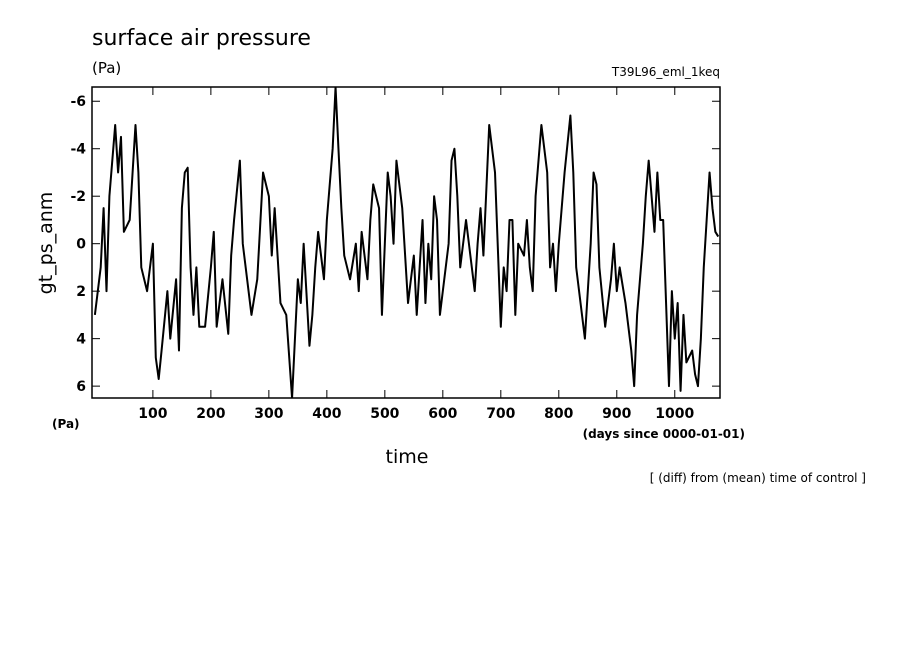  Describe the element at coordinates (500, 414) in the screenshot. I see `x-tick-label: 700` at that location.